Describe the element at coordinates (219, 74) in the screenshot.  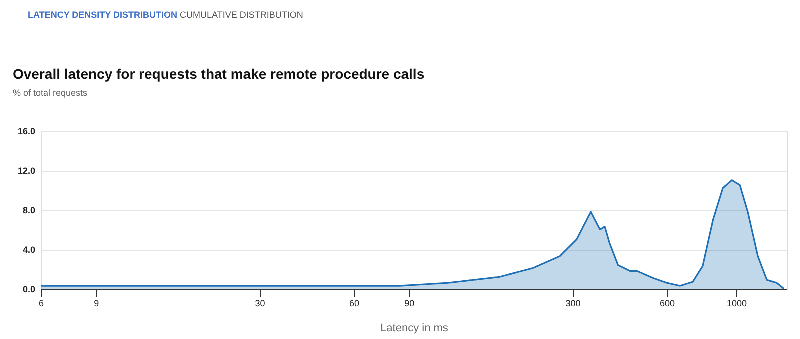
I see `chart-title: Overall latency for requests that make remote procedure calls` at that location.